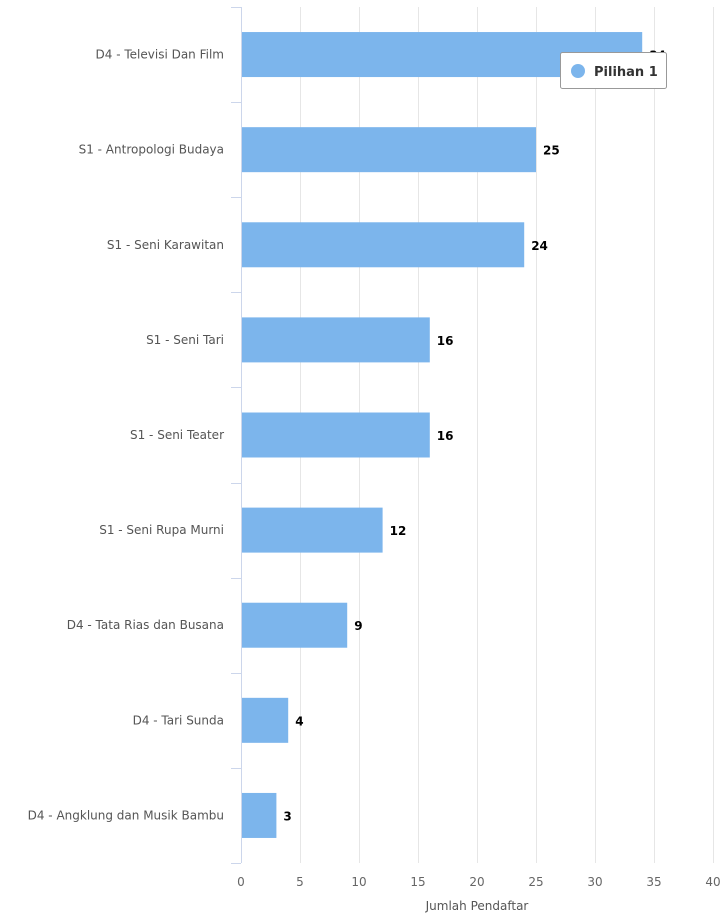  What do you see at coordinates (178, 720) in the screenshot?
I see `category-label: D4 - Tari Sunda` at bounding box center [178, 720].